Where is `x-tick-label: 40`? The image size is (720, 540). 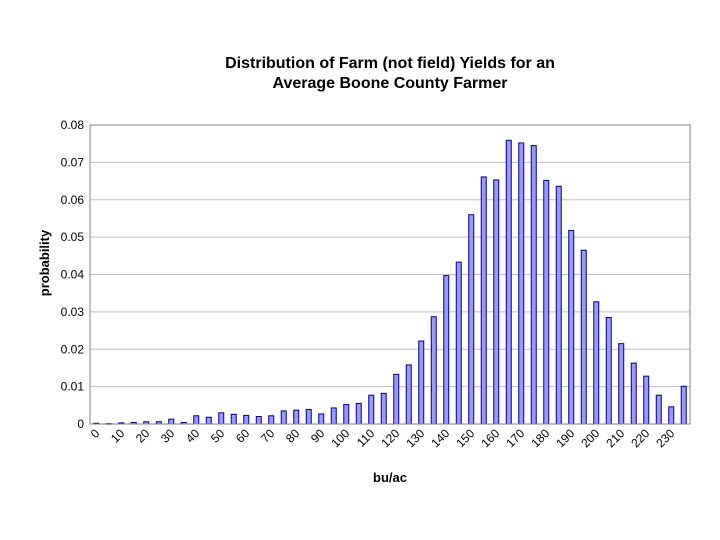
x-tick-label: 40 is located at coordinates (193, 436).